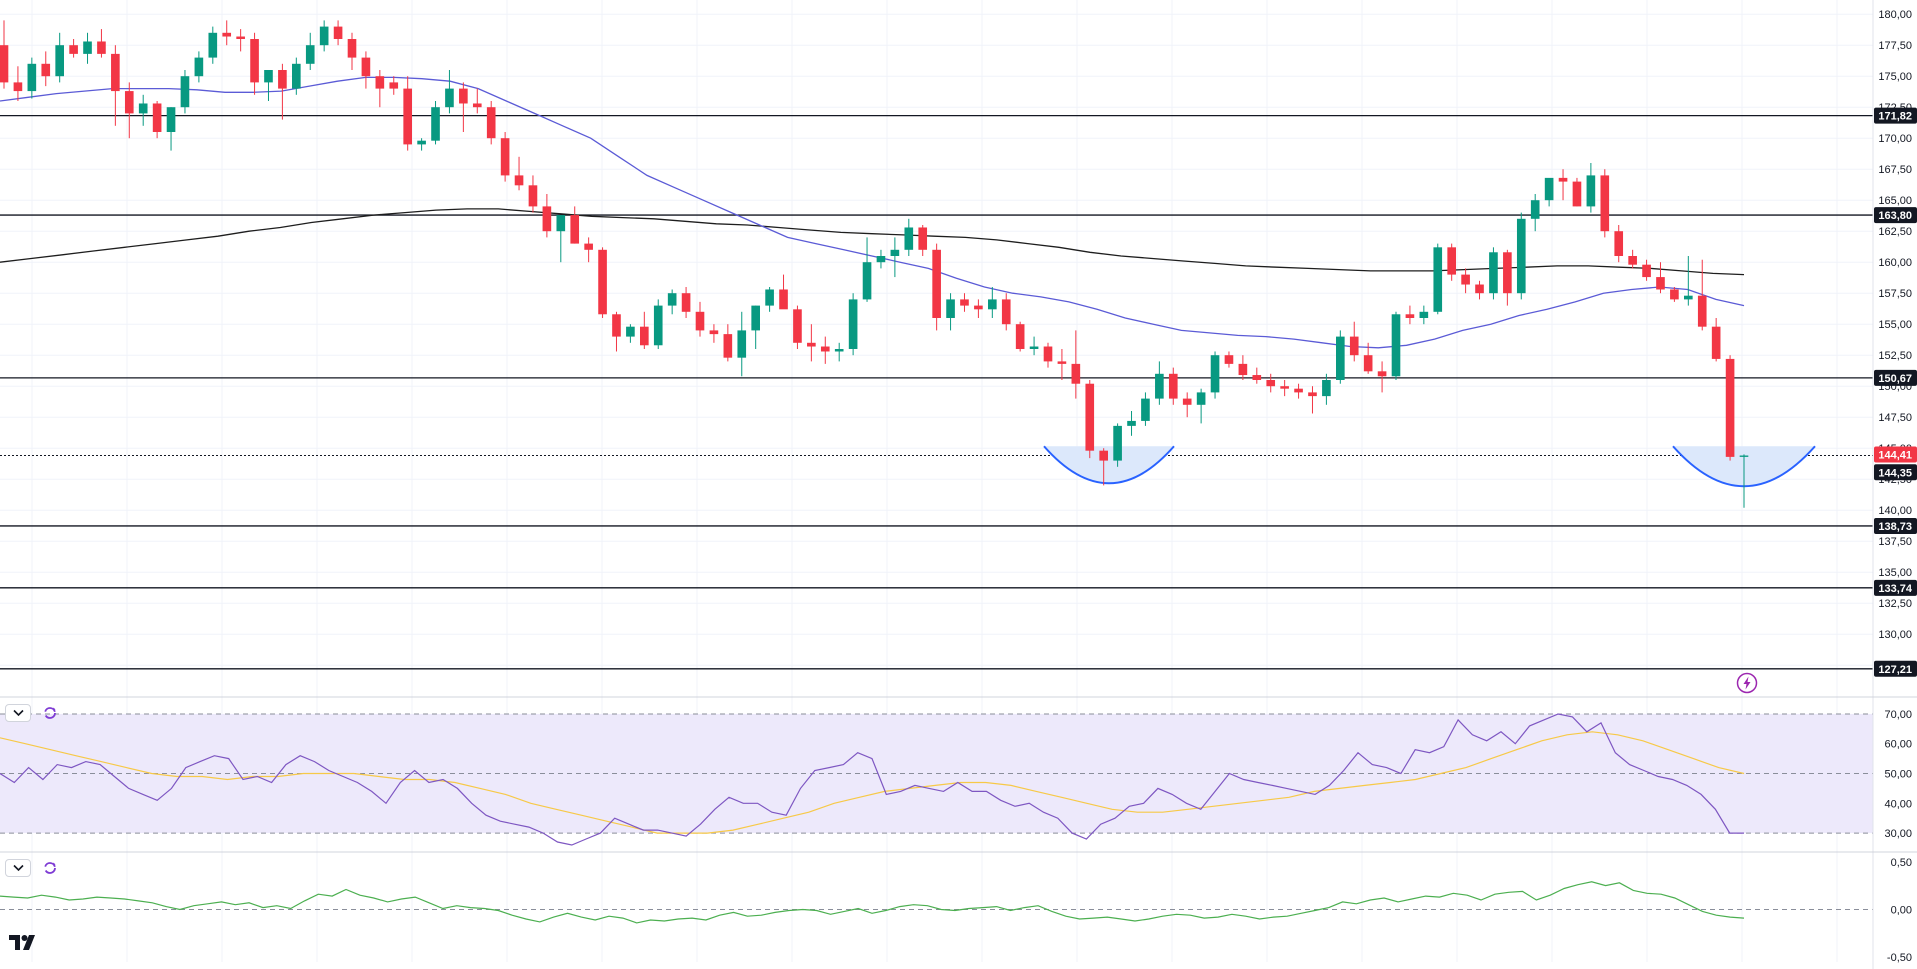 This screenshot has height=969, width=1917. What do you see at coordinates (1895, 473) in the screenshot?
I see `prev-close-label-text: 144,35` at bounding box center [1895, 473].